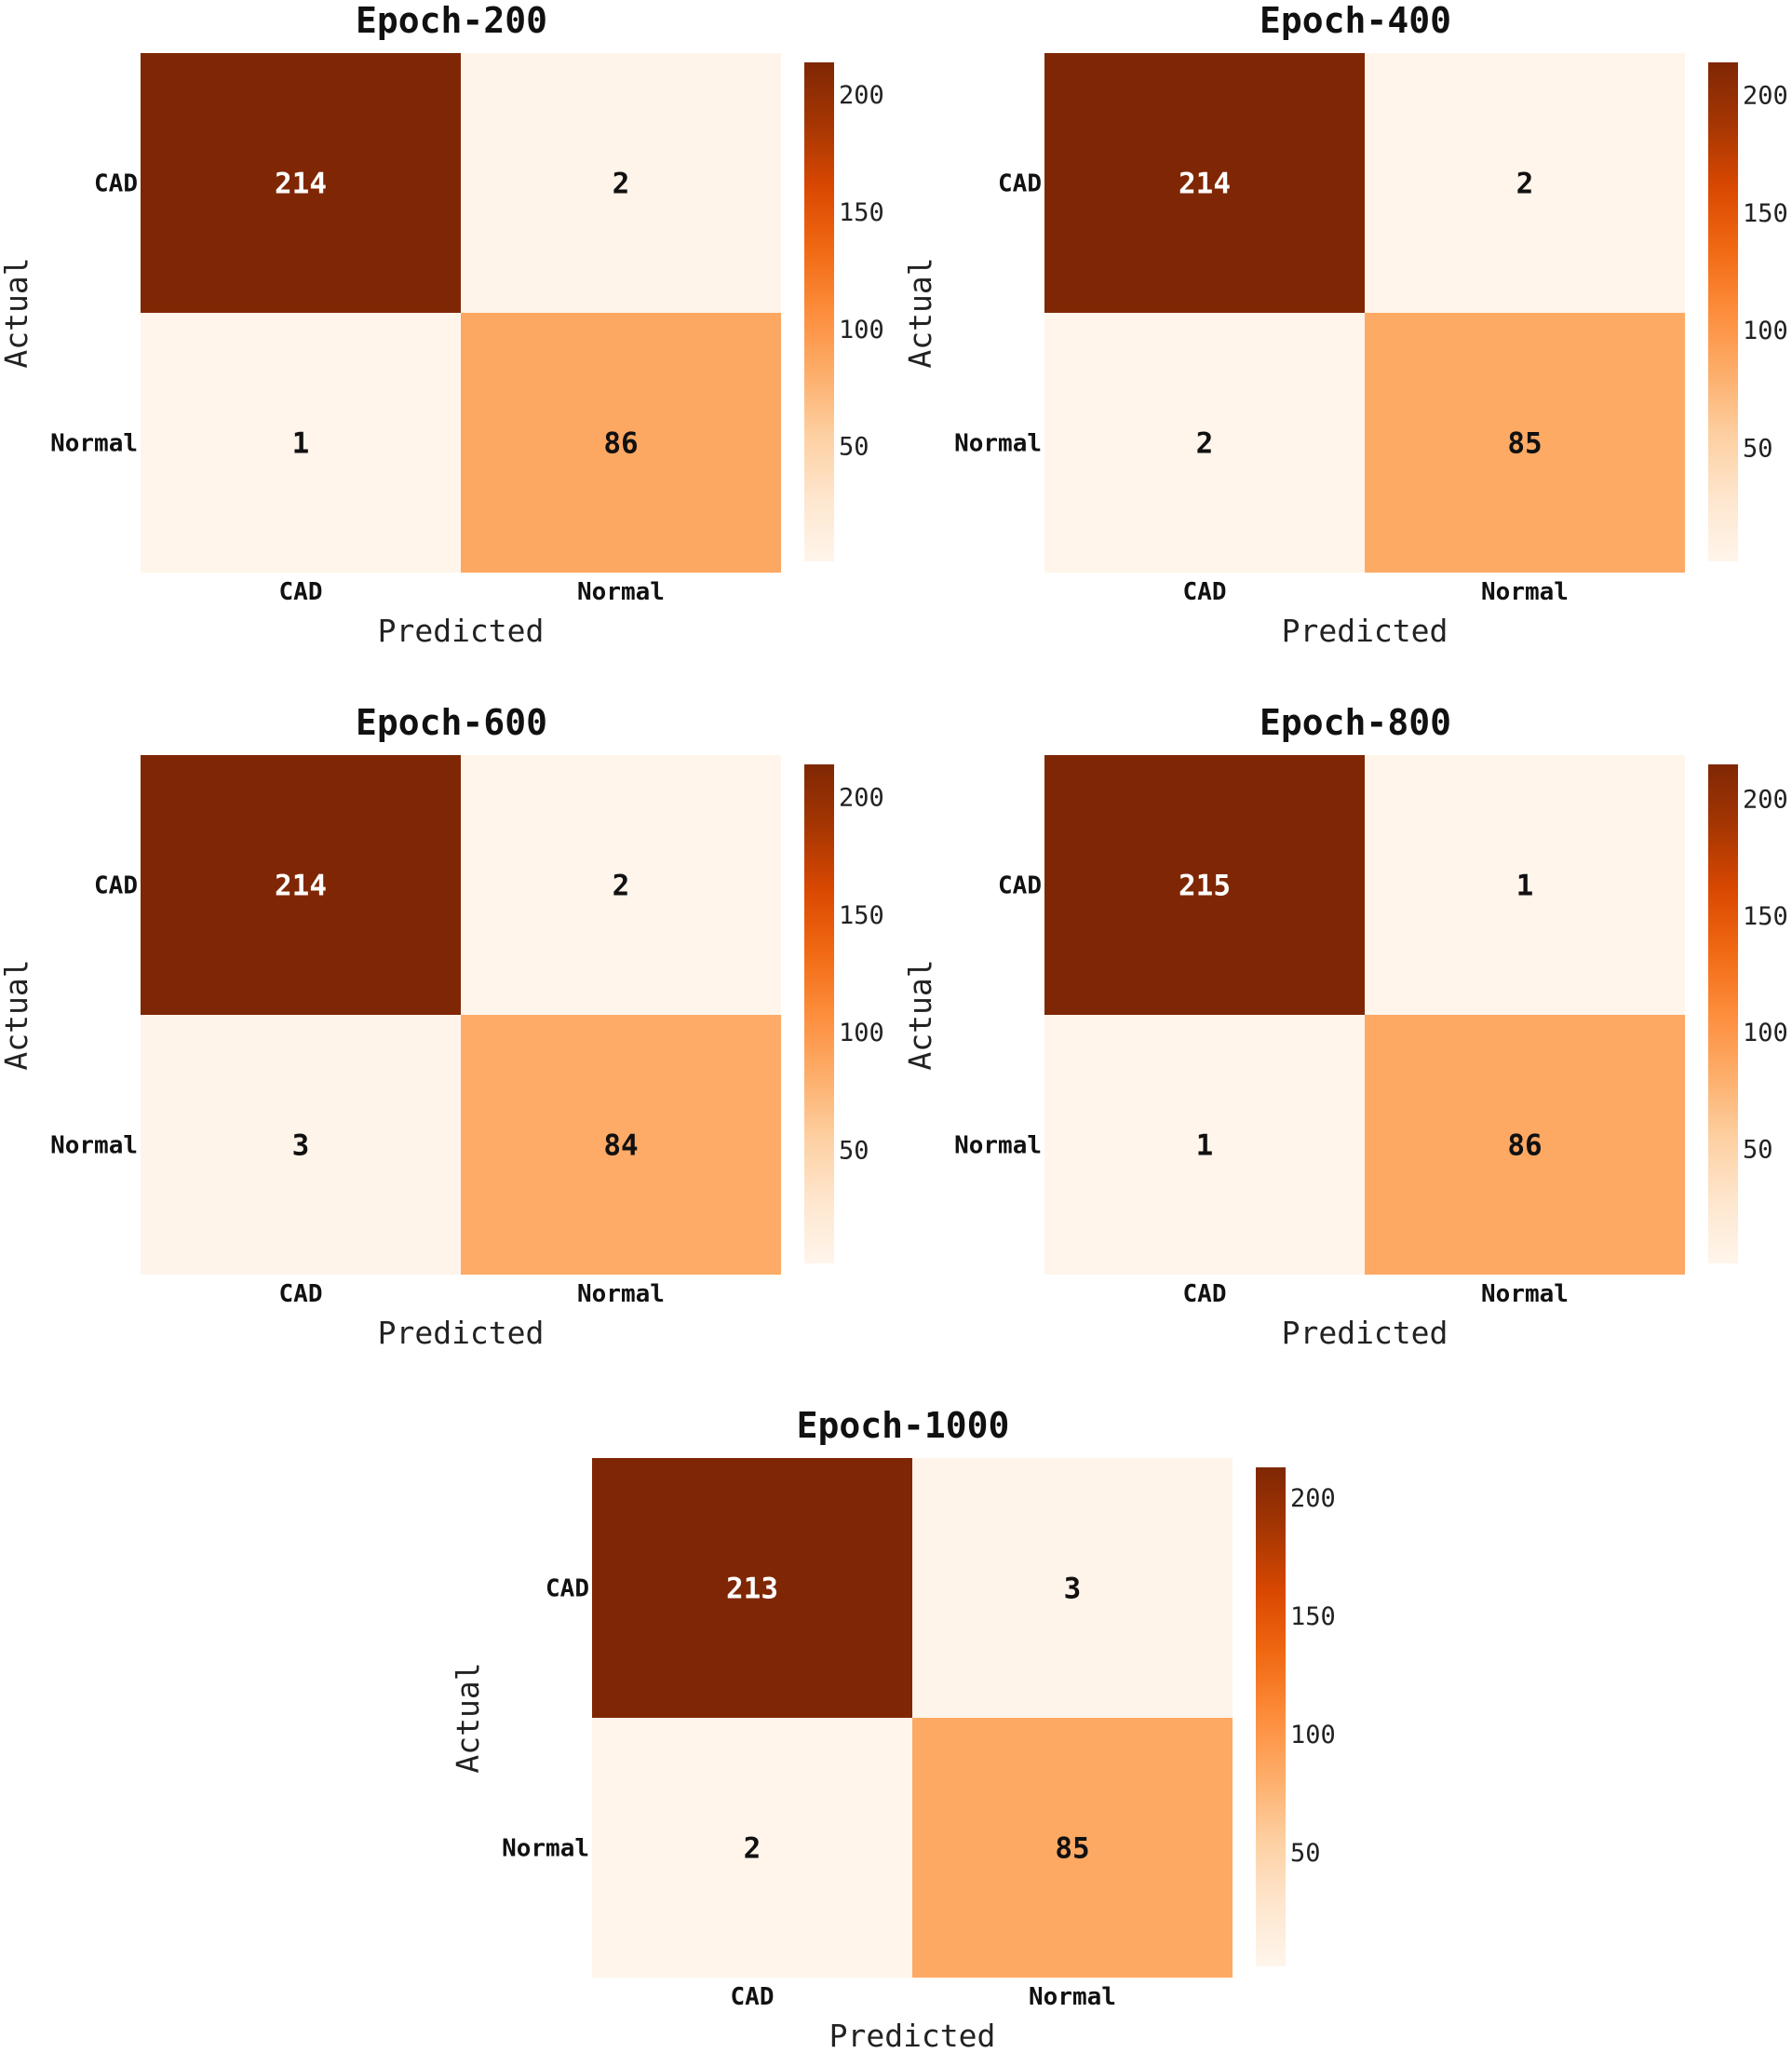 The width and height of the screenshot is (1792, 2053). I want to click on cell-value-label: 84, so click(620, 1146).